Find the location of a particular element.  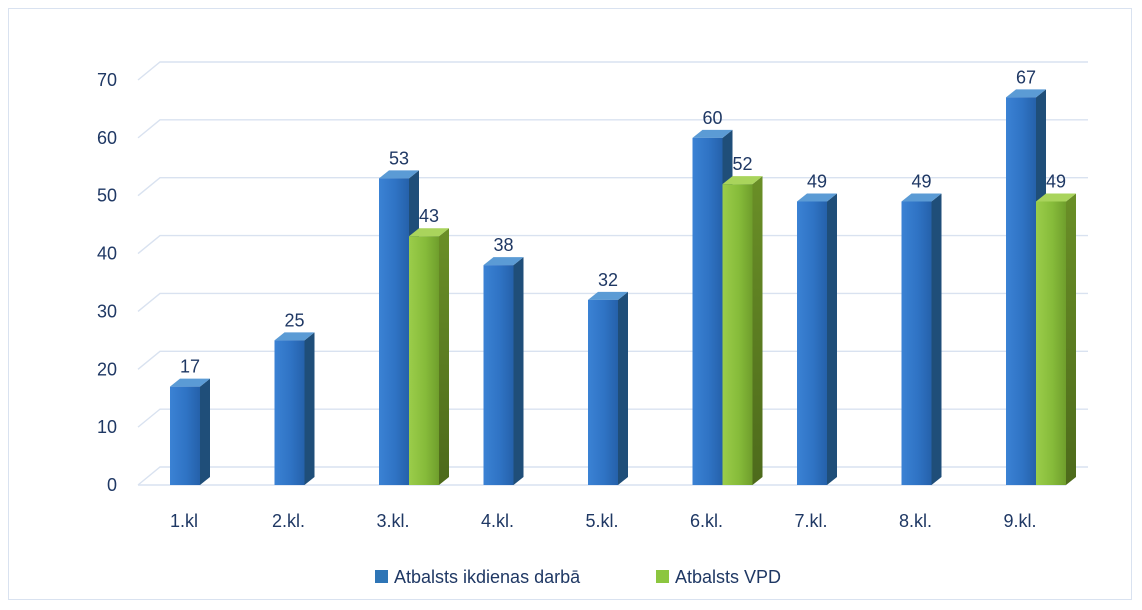

data-label: 43 is located at coordinates (429, 216).